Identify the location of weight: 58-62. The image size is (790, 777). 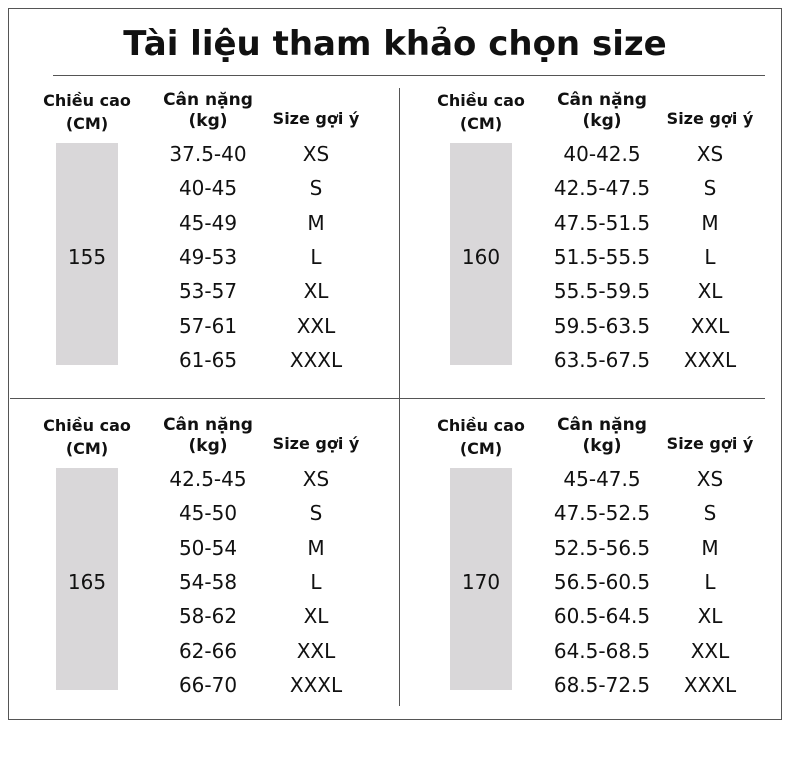
(208, 616).